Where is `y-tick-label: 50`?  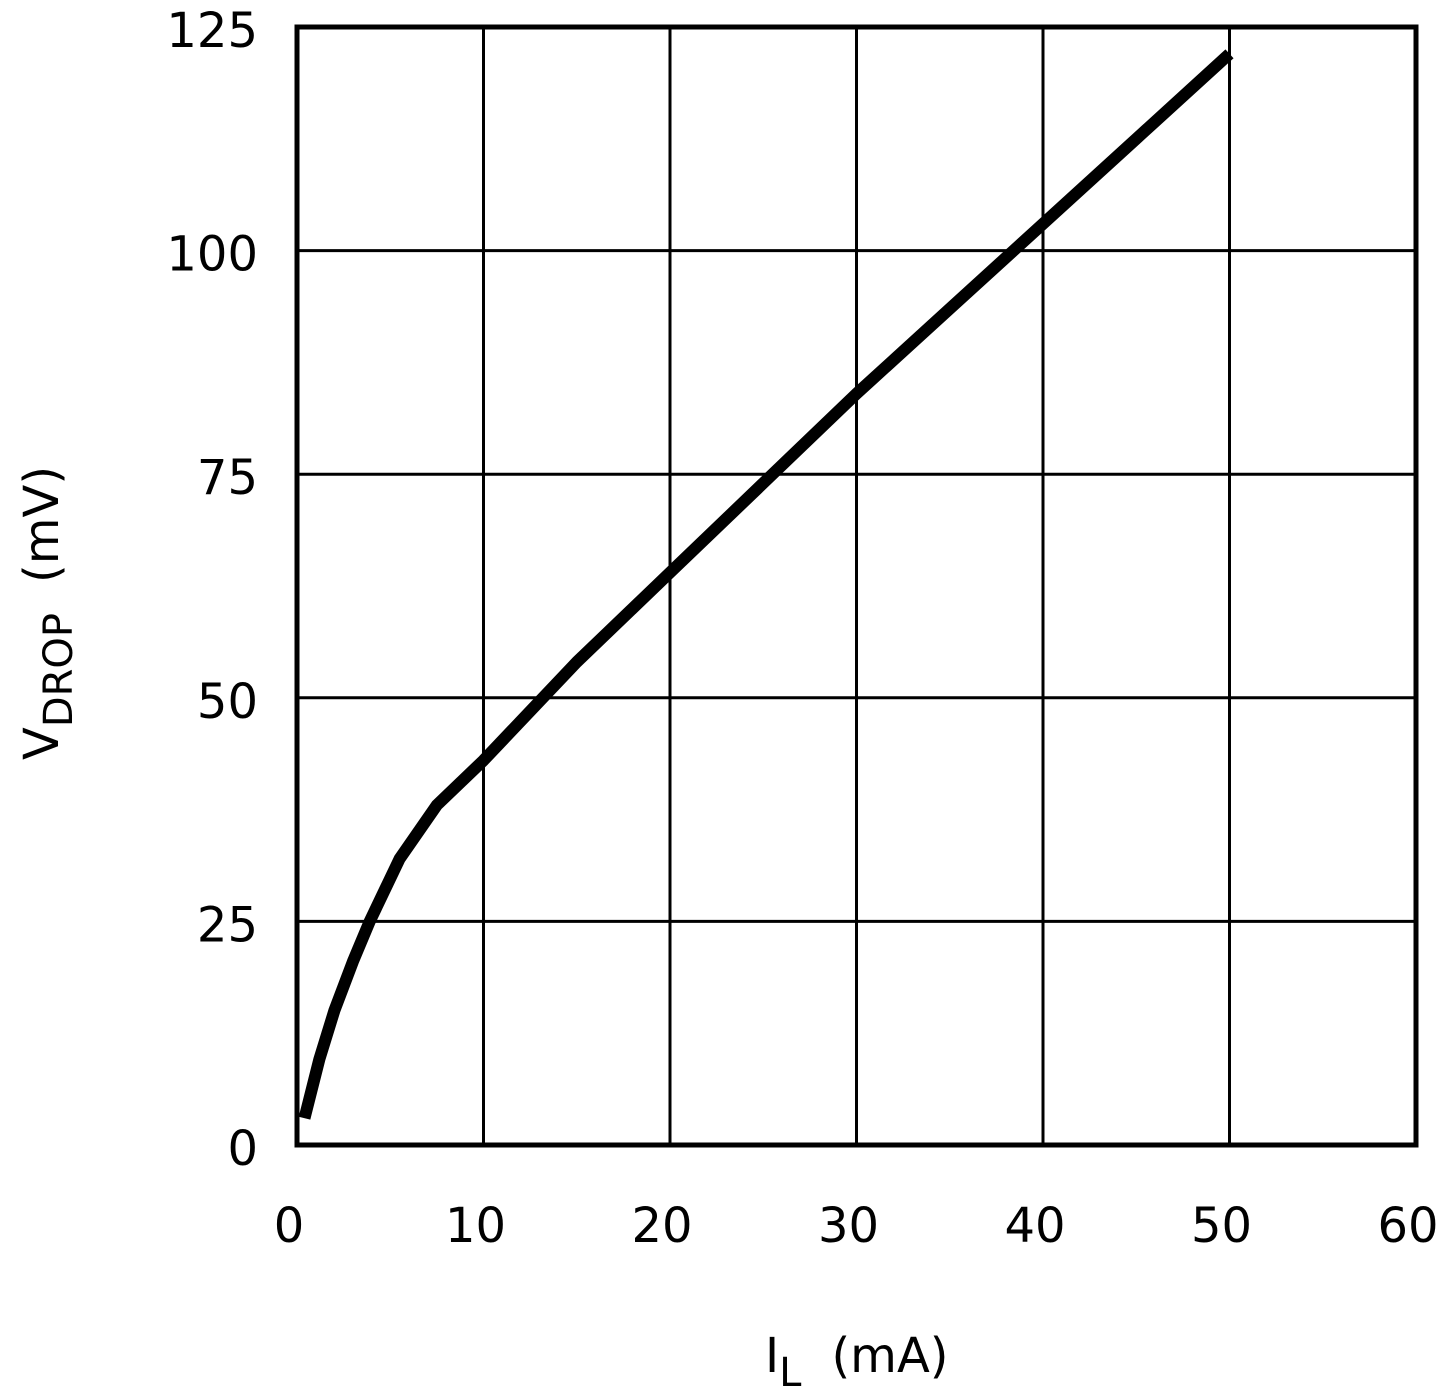
y-tick-label: 50 is located at coordinates (227, 702).